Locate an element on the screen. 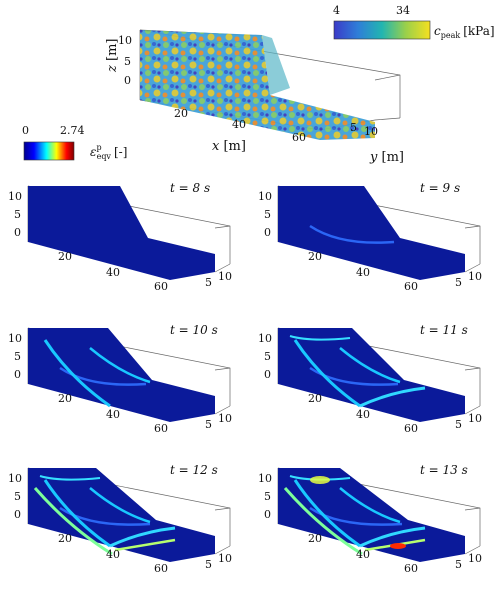 The image size is (500, 591). cpeak-y-ticks: 5 10 is located at coordinates (364, 129).